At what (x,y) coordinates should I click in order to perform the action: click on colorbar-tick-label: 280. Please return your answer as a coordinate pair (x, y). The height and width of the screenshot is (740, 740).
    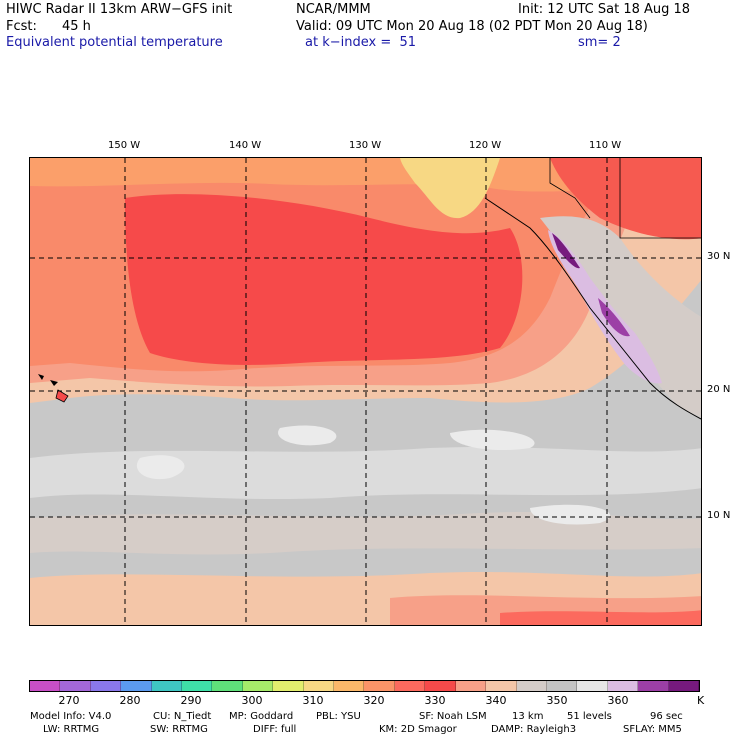
    Looking at the image, I should click on (130, 700).